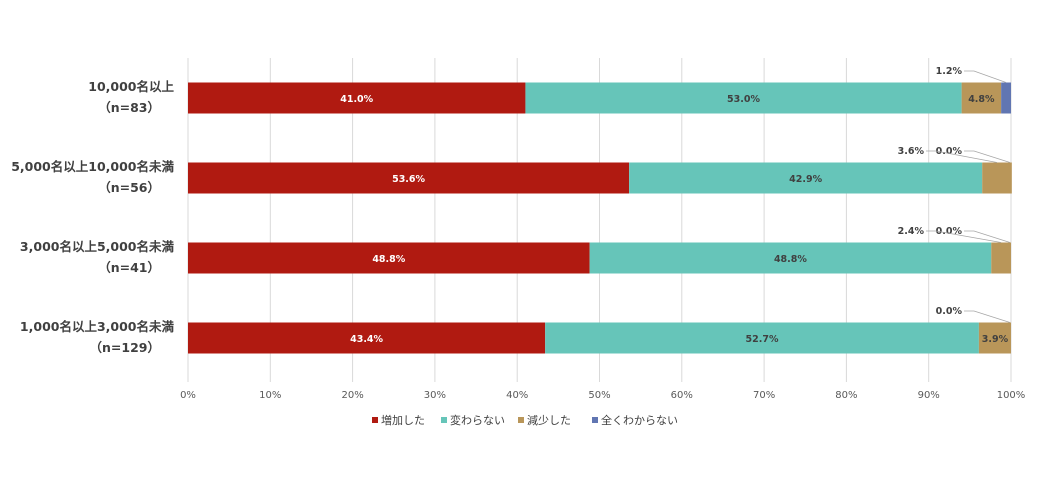  I want to click on data-label: 3.9%, so click(995, 339).